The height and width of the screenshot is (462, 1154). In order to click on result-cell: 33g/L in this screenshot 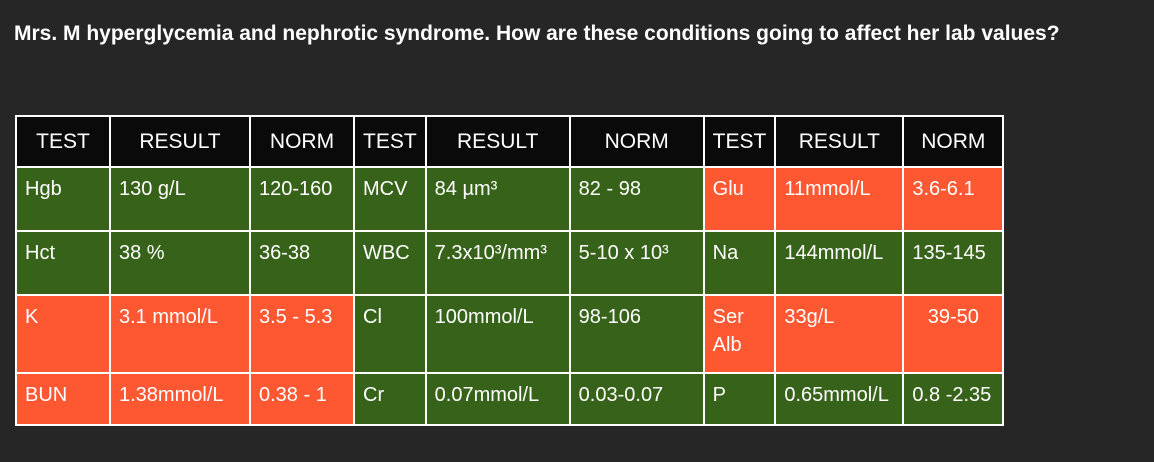, I will do `click(839, 334)`.